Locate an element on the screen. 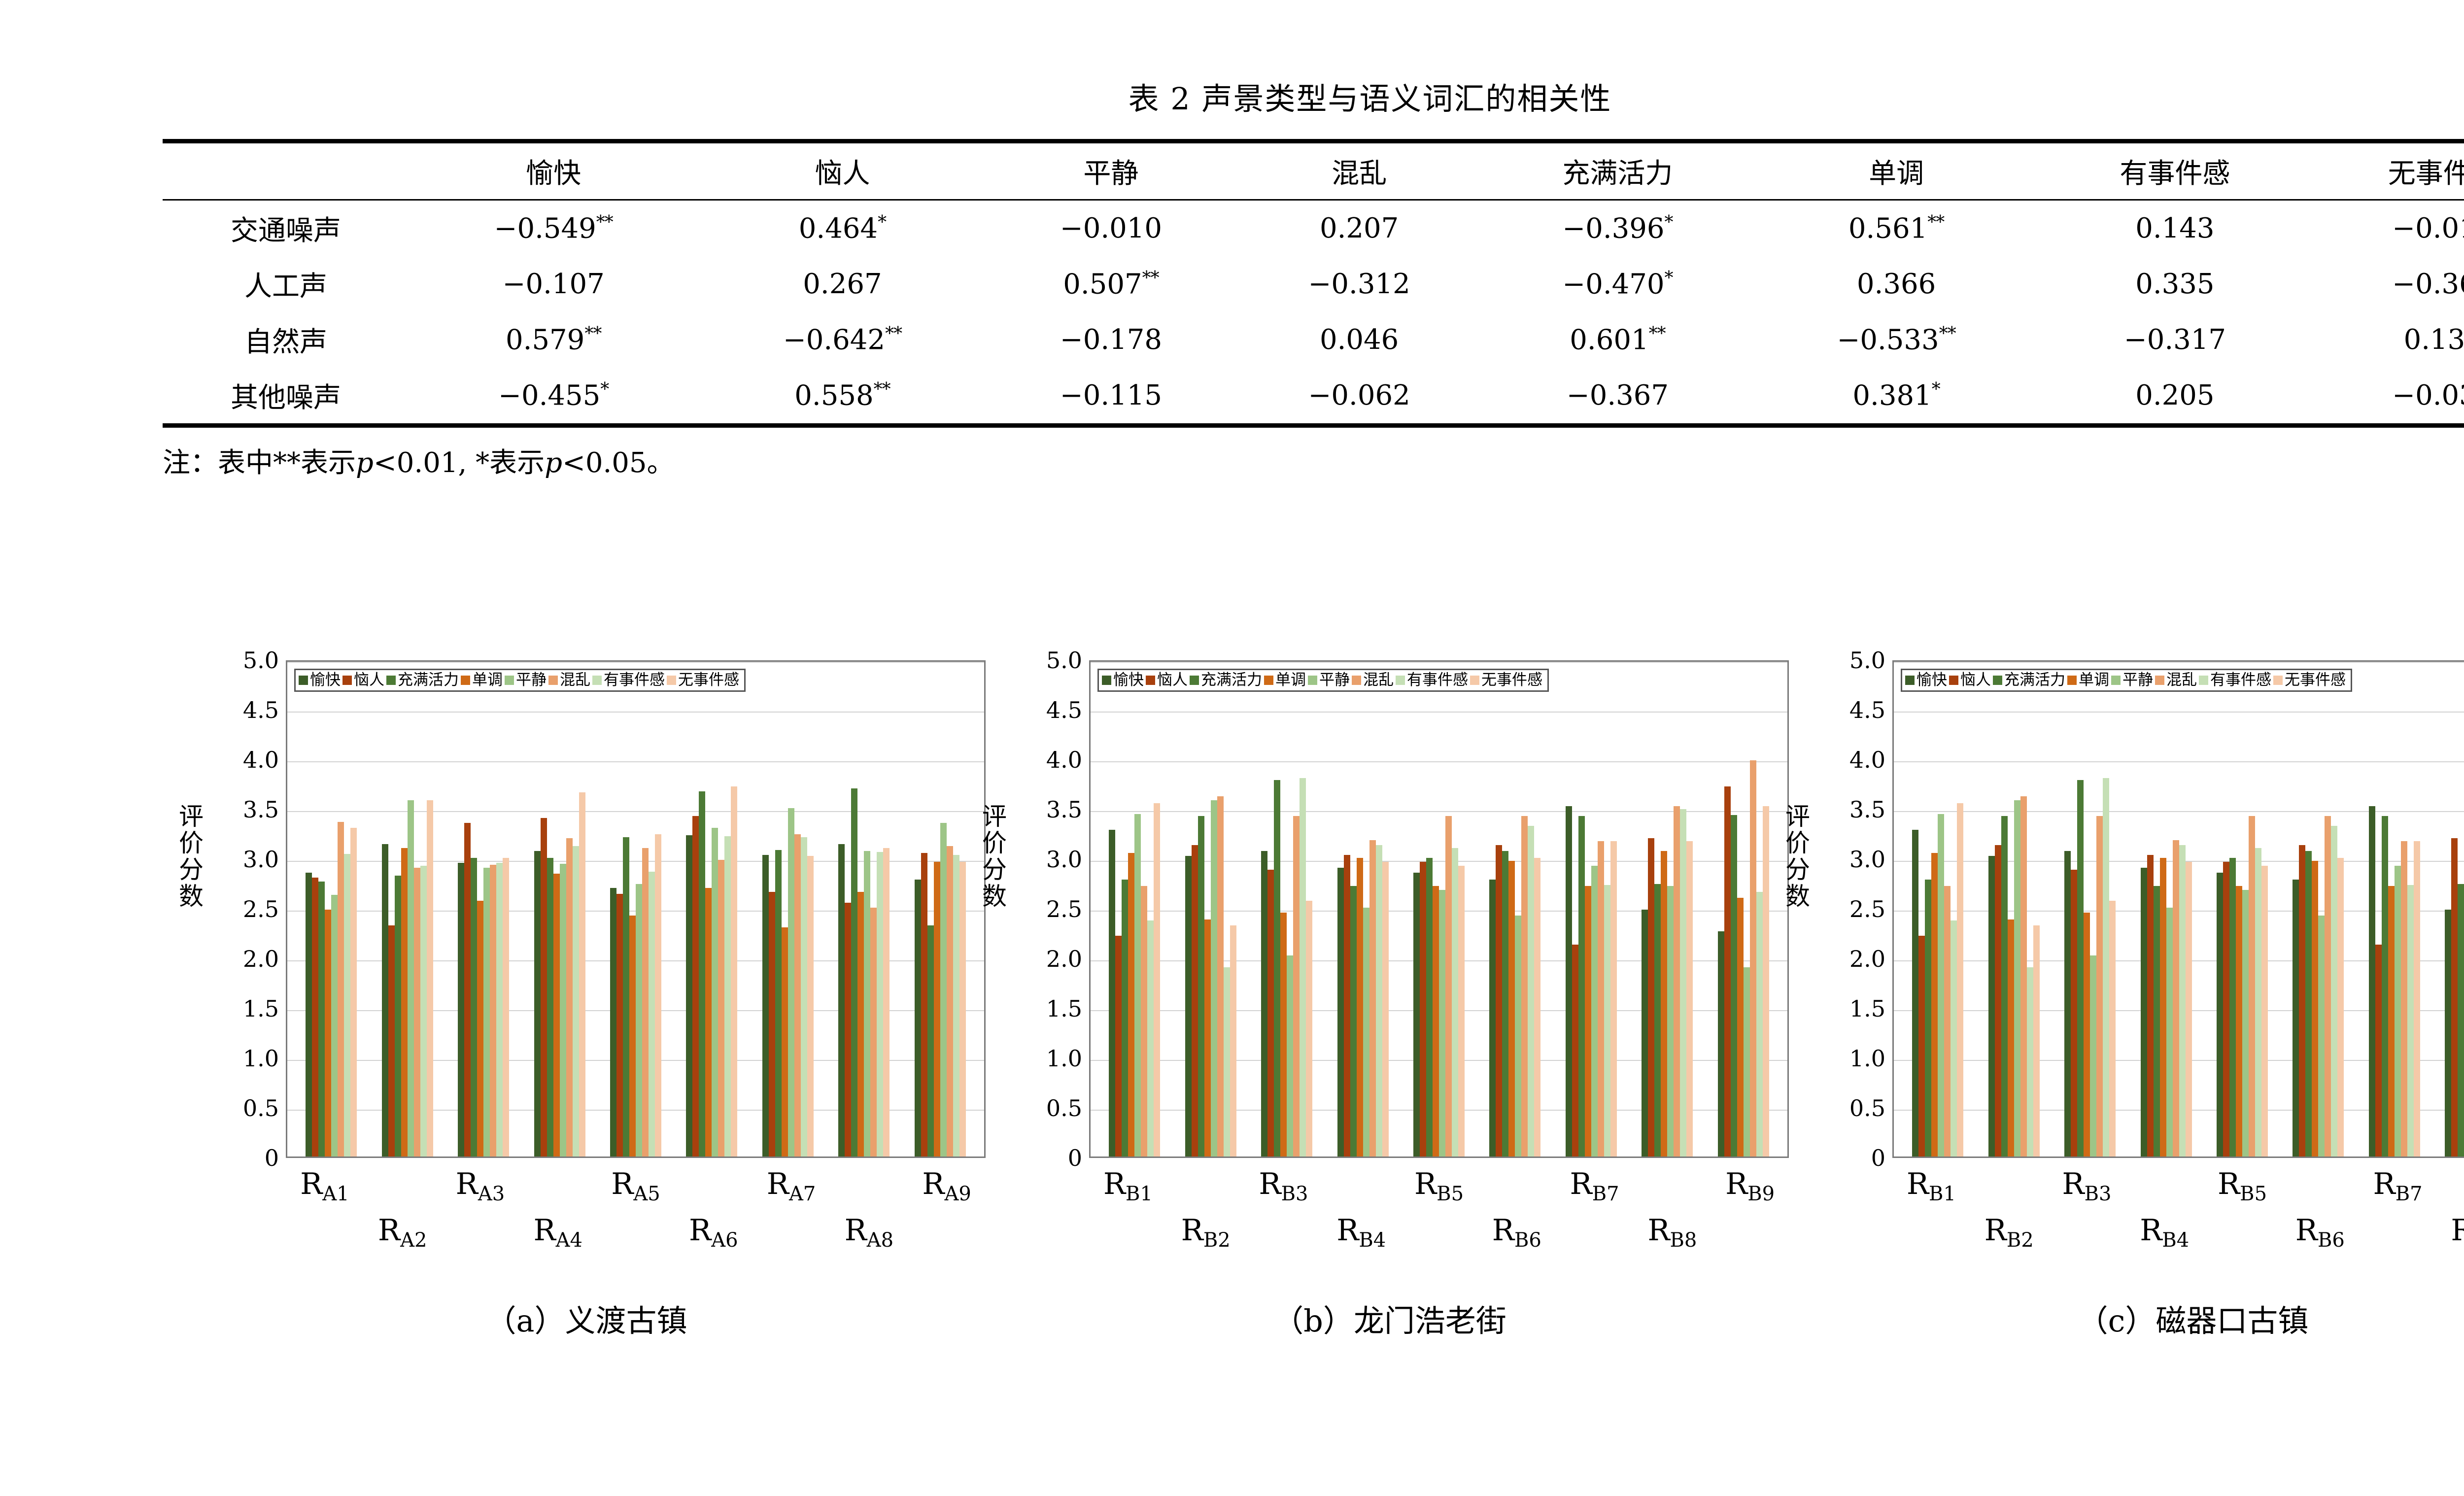 The image size is (2464, 1496). table-cell: −0.062 is located at coordinates (1359, 395).